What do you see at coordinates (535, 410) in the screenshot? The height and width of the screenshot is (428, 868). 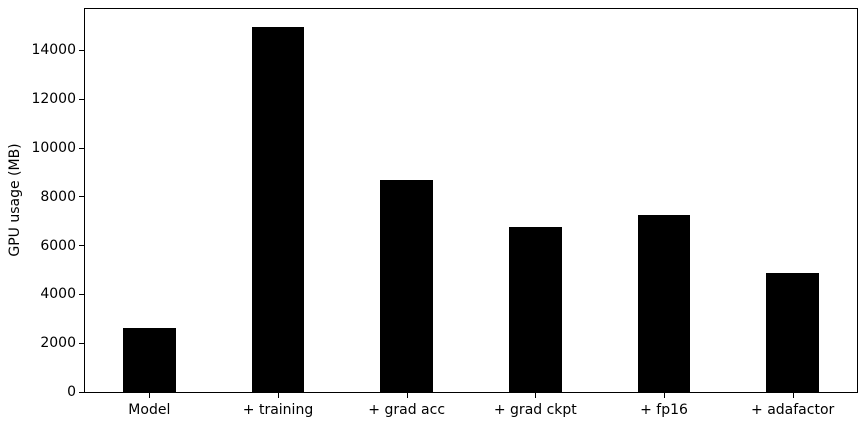 I see `x-tick-label-grad-ckpt: + grad ckpt` at bounding box center [535, 410].